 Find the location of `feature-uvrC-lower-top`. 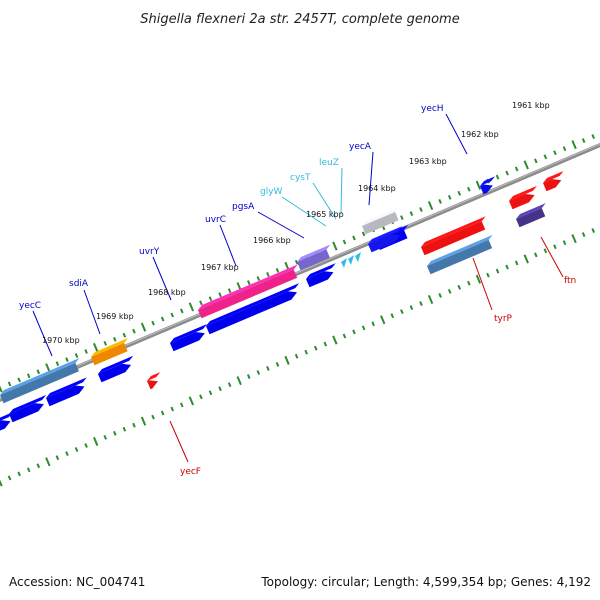

feature-uvrC-lower-top is located at coordinates (253, 304).